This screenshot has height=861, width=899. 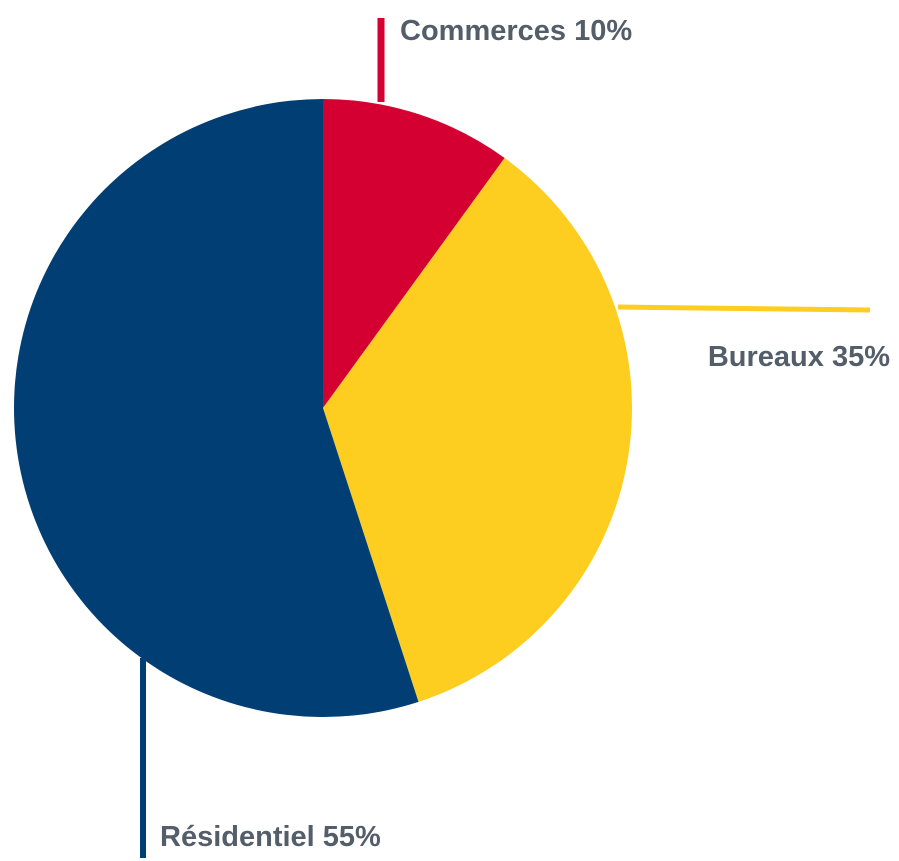 What do you see at coordinates (414, 253) in the screenshot?
I see `pie-slice` at bounding box center [414, 253].